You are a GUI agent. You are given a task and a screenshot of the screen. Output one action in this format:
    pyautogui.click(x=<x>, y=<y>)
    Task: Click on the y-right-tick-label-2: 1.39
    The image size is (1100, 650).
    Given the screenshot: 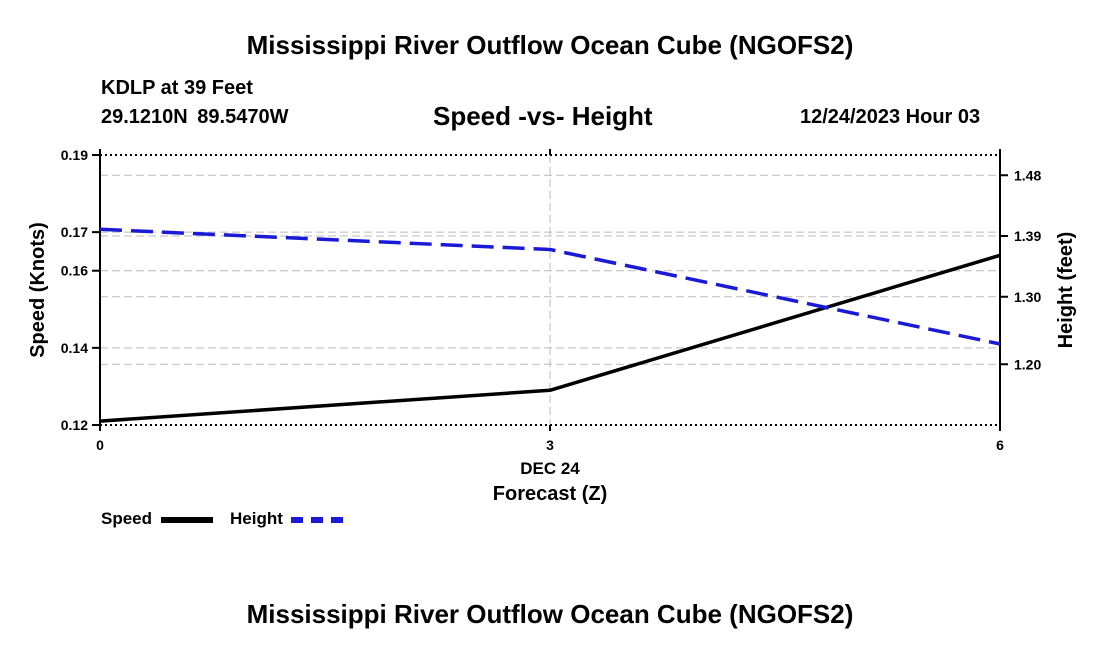 What is the action you would take?
    pyautogui.click(x=1027, y=236)
    